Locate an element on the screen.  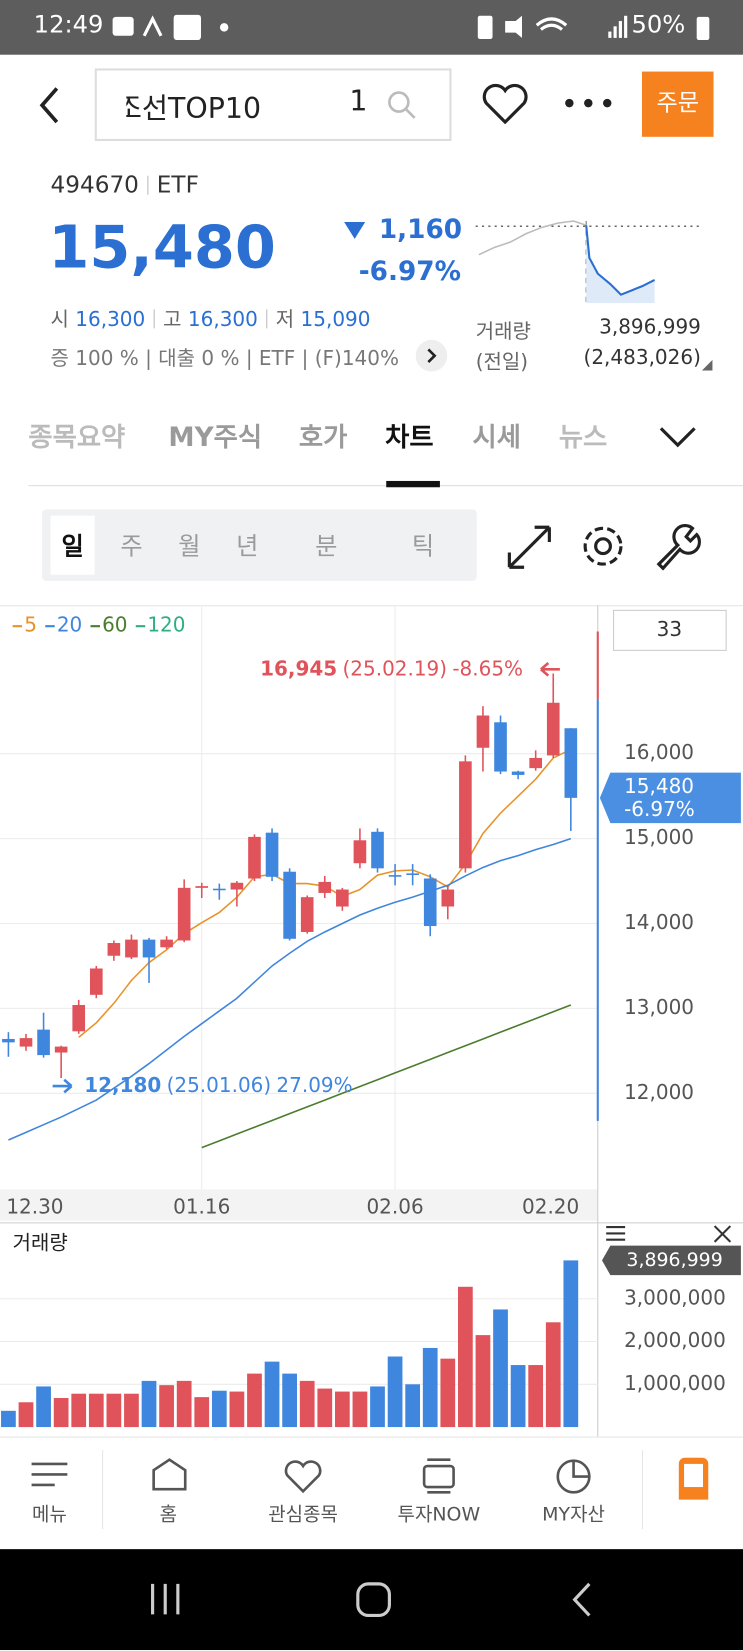
back-button is located at coordinates (51, 105).